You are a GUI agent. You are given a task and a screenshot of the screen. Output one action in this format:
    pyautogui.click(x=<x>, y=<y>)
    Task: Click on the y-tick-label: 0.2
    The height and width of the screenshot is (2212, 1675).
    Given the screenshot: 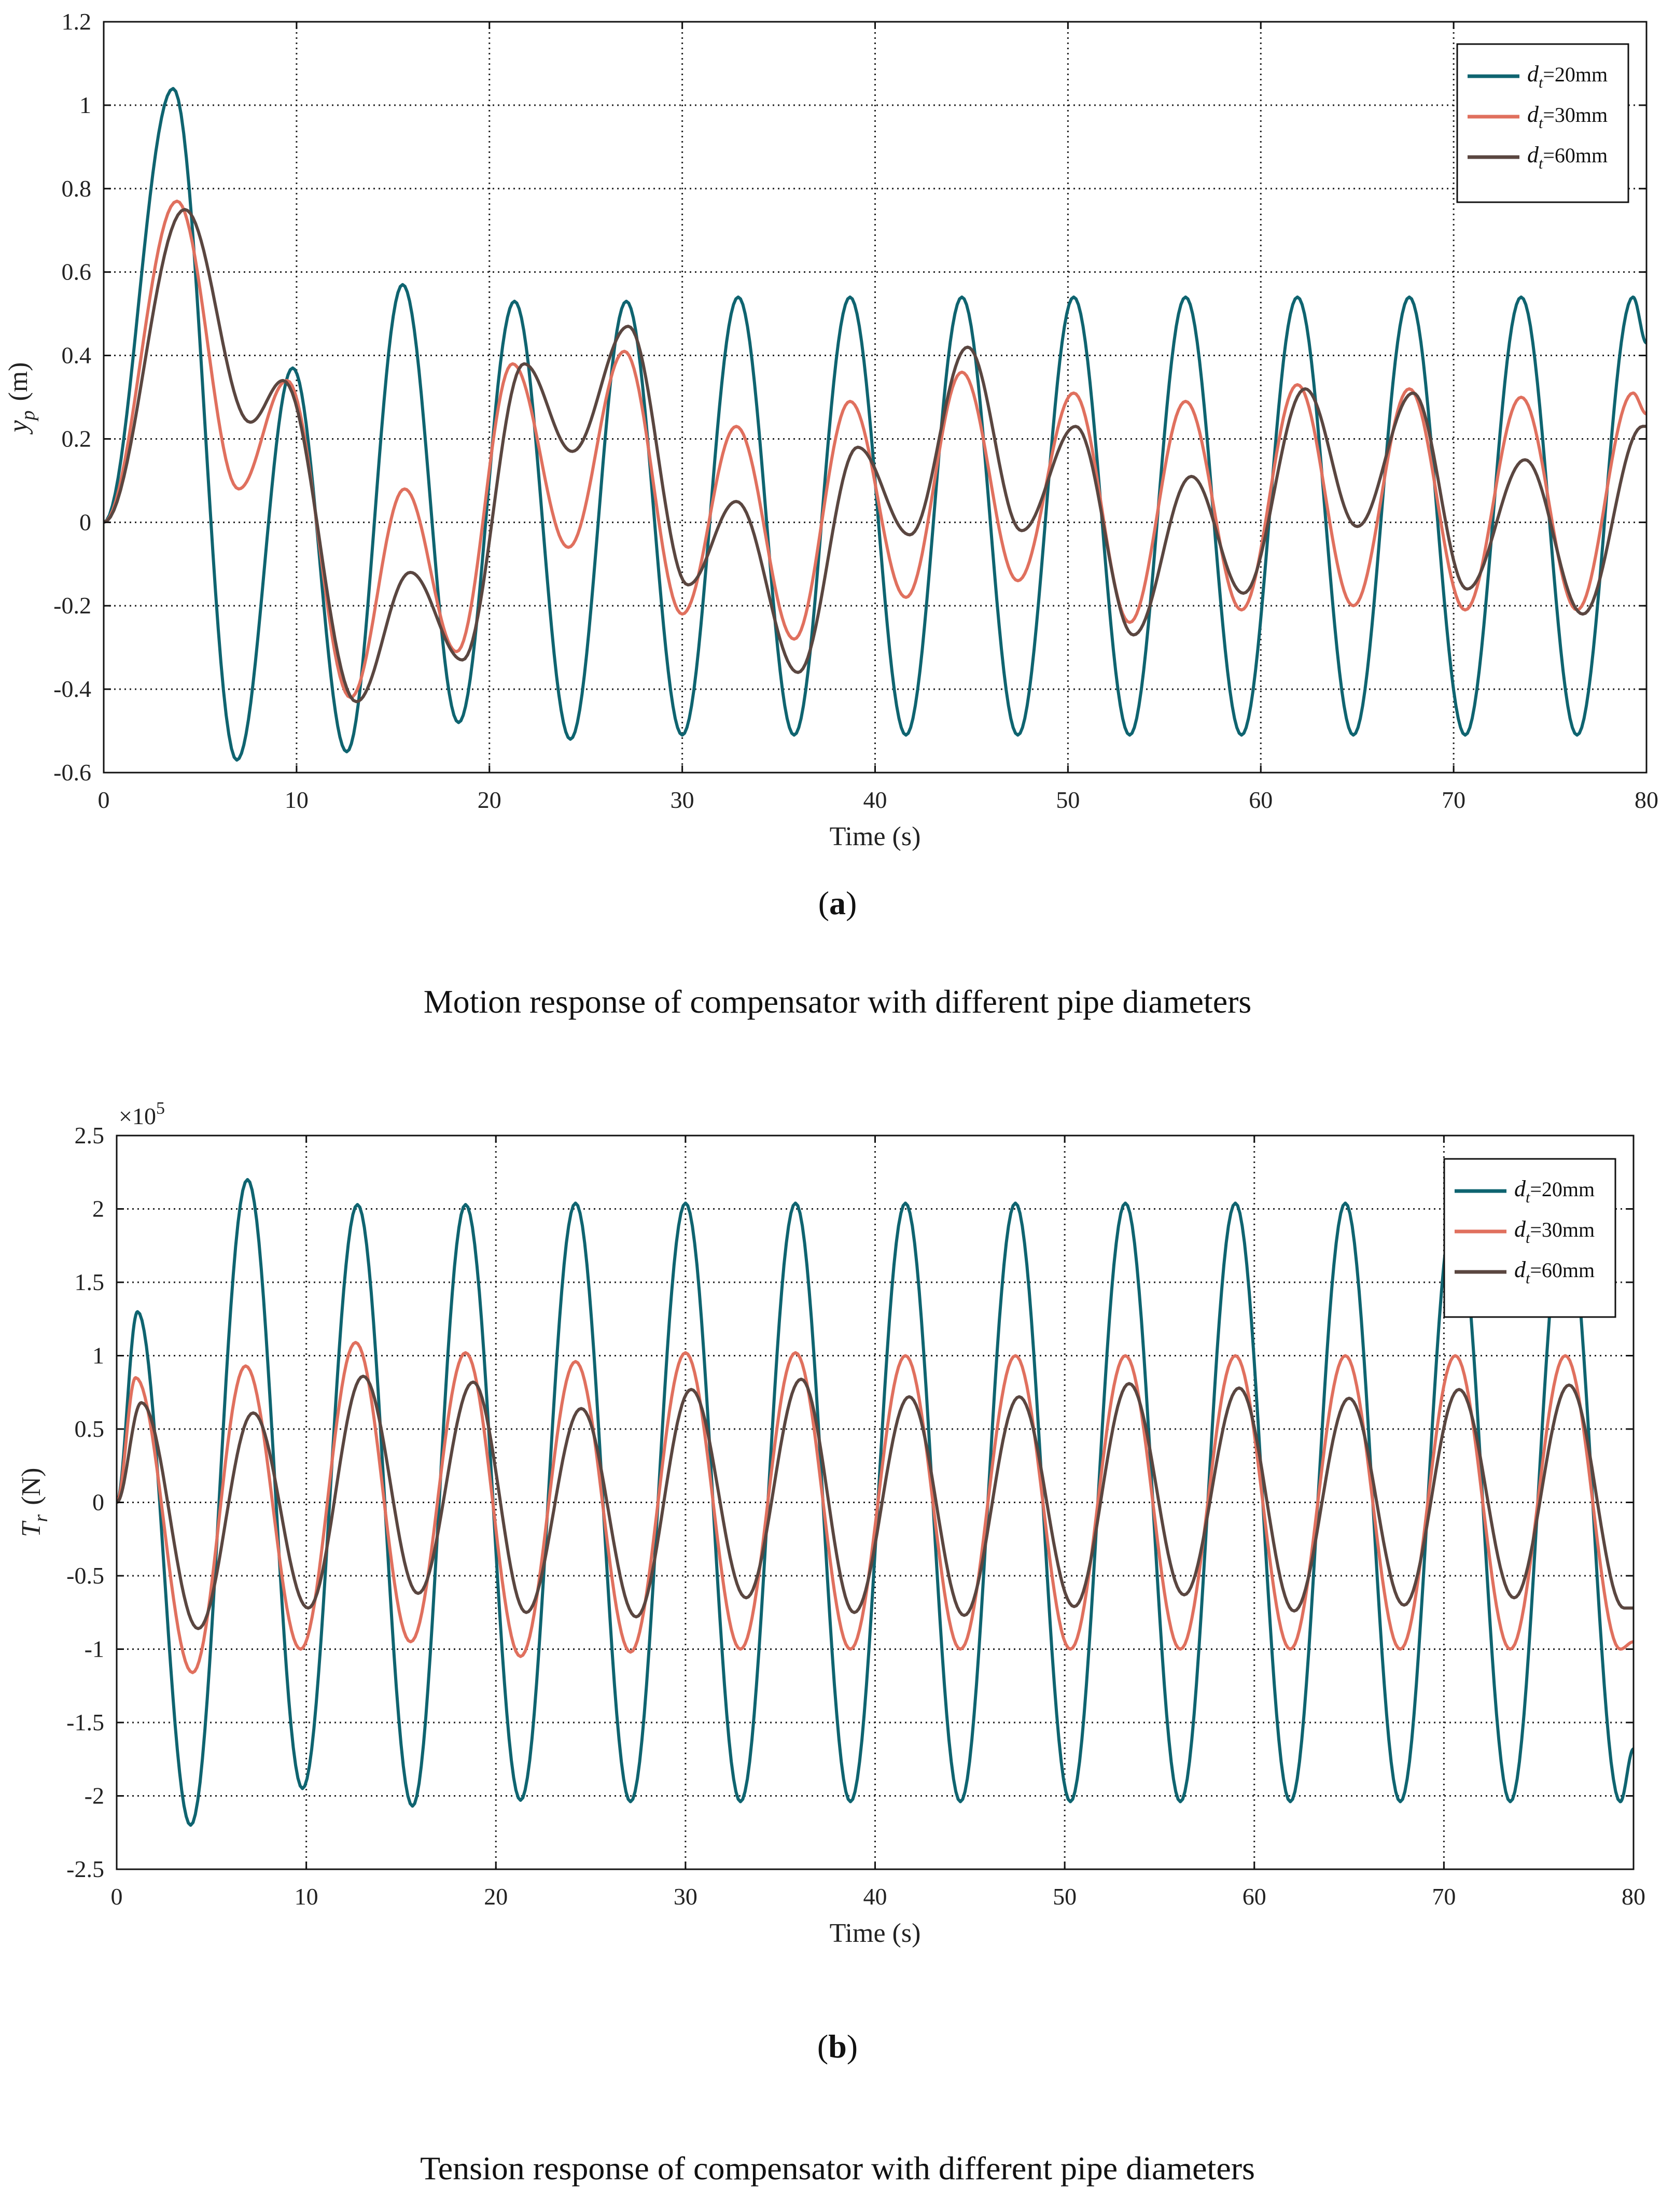 What is the action you would take?
    pyautogui.click(x=77, y=438)
    